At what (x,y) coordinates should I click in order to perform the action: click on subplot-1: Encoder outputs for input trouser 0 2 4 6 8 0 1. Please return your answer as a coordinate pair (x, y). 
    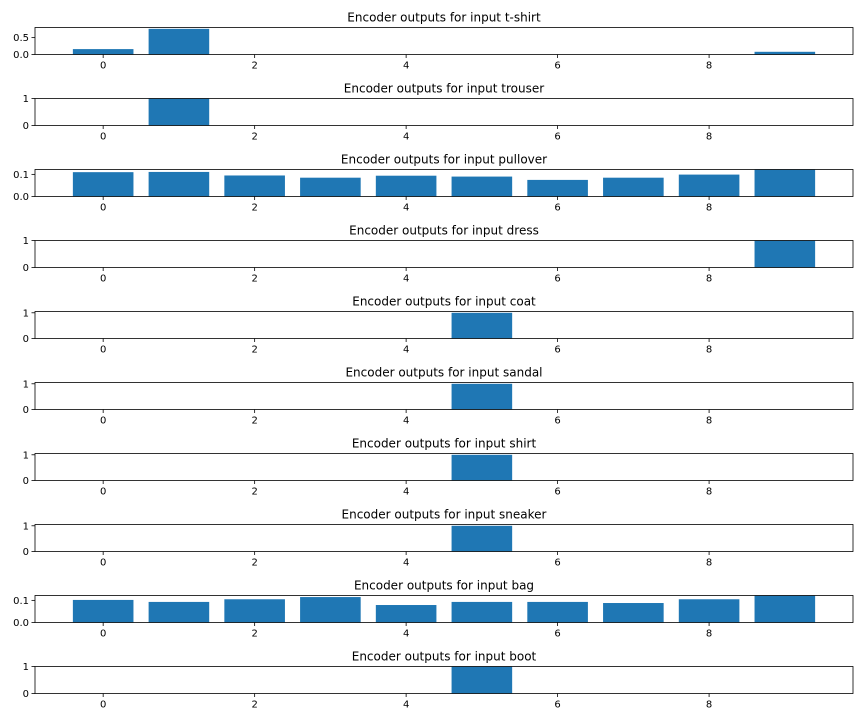
    Looking at the image, I should click on (438, 112).